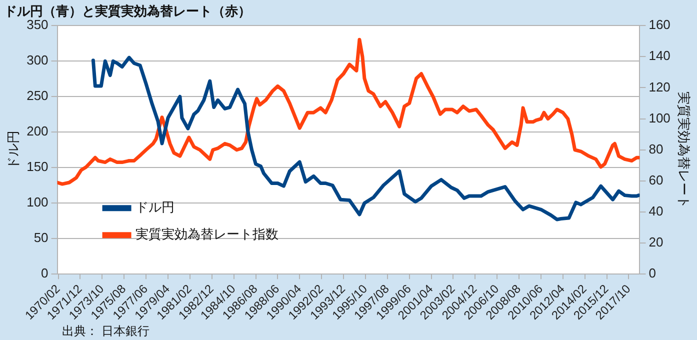 Image resolution: width=697 pixels, height=340 pixels. What do you see at coordinates (659, 118) in the screenshot?
I see `y2-tick-label: 100` at bounding box center [659, 118].